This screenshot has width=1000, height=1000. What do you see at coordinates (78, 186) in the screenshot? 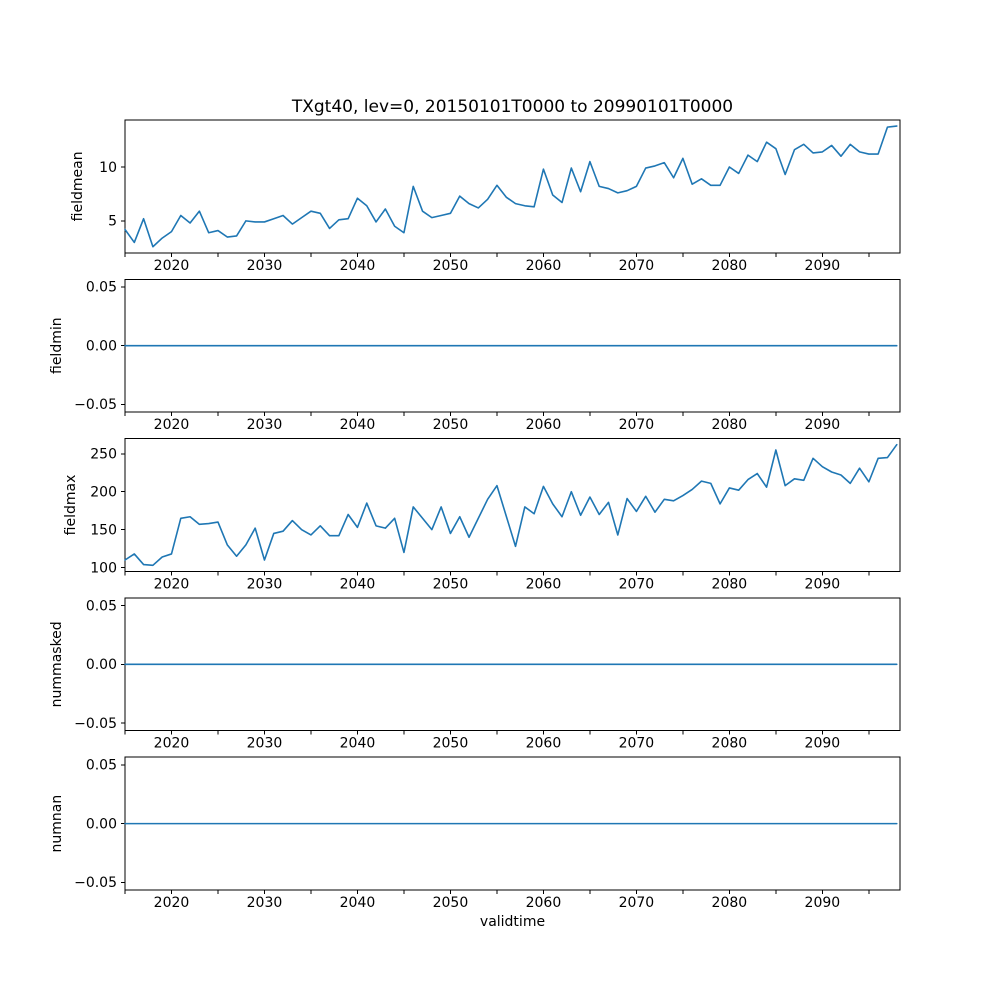
I see `ylabel-fieldmean: fieldmean` at bounding box center [78, 186].